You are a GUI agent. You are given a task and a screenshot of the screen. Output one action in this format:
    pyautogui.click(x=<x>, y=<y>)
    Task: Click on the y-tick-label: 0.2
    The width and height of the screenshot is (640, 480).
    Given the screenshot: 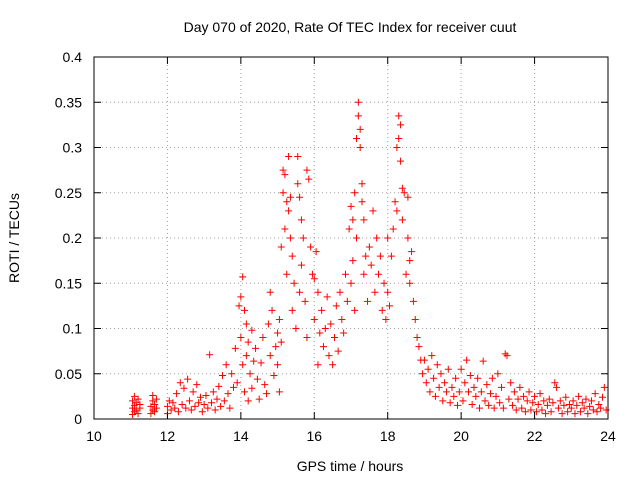 What is the action you would take?
    pyautogui.click(x=73, y=238)
    